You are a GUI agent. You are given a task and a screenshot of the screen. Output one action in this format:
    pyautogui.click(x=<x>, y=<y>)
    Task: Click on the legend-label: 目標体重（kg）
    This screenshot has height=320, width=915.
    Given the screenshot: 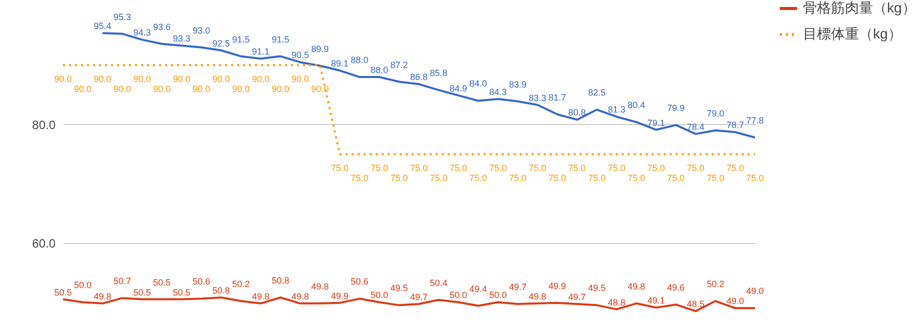 What is the action you would take?
    pyautogui.click(x=852, y=34)
    